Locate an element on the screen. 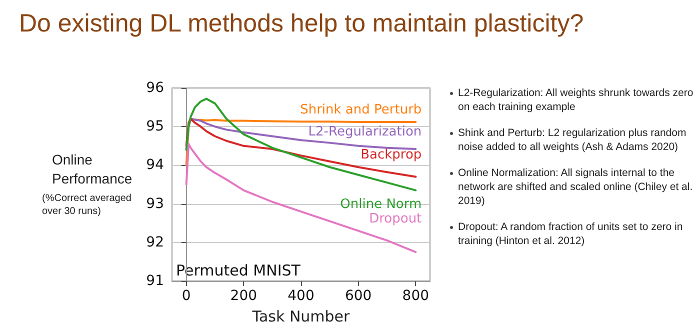 Image resolution: width=700 pixels, height=329 pixels. series-label: L2-Regularization is located at coordinates (365, 132).